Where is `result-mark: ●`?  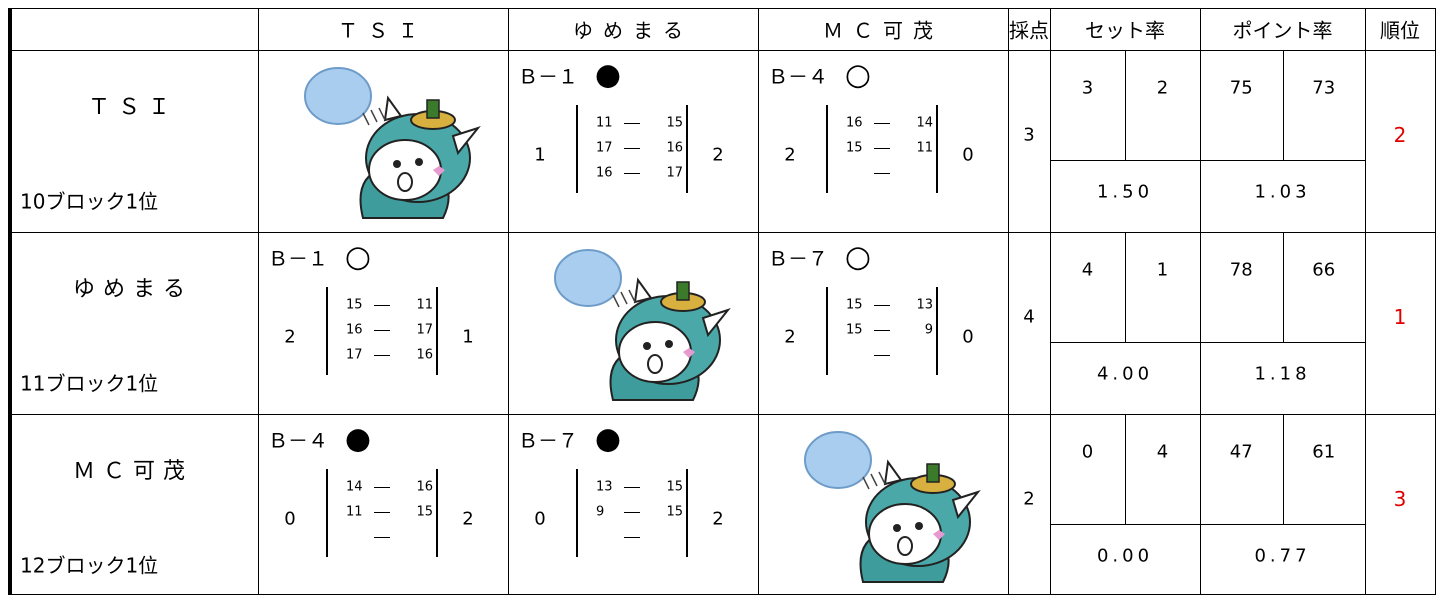 result-mark: ● is located at coordinates (358, 439).